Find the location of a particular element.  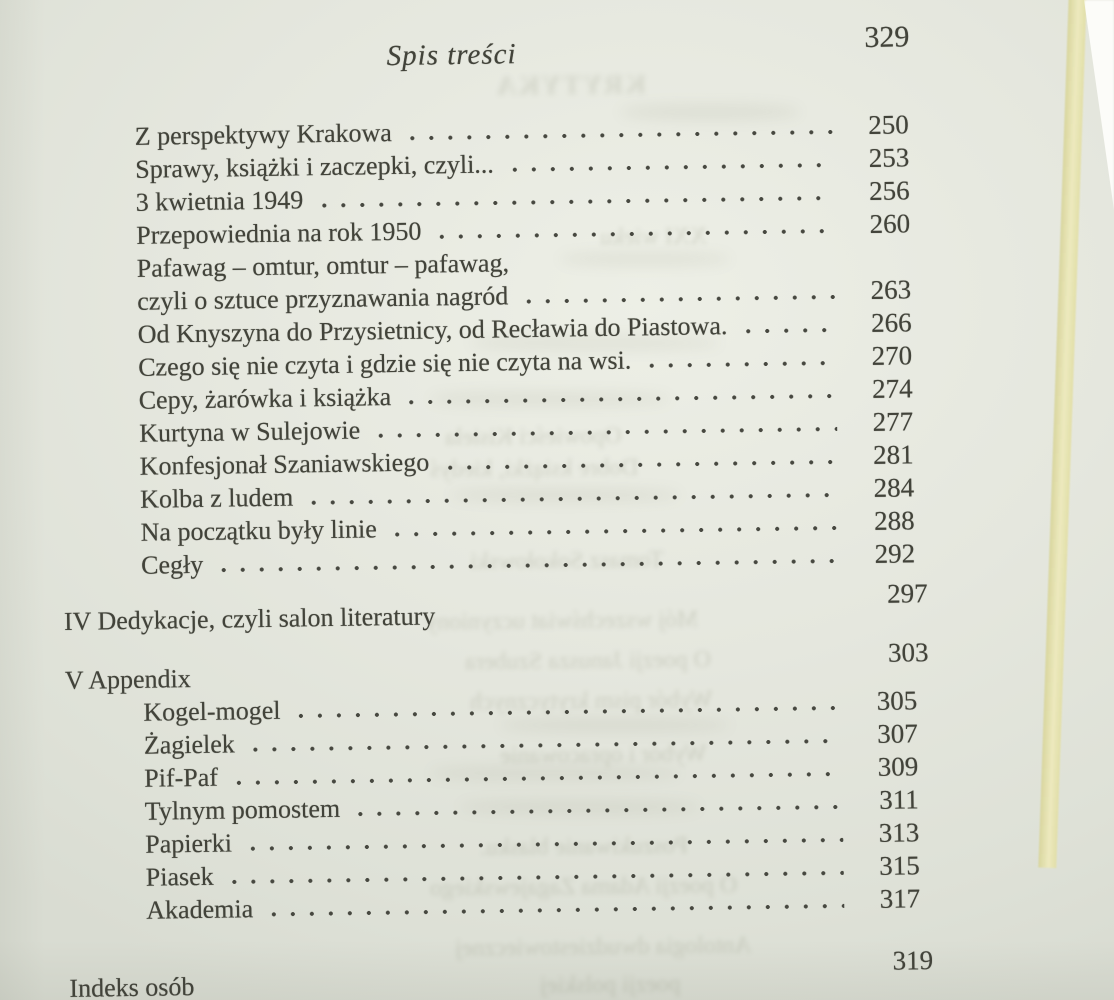

toc-page-number: 292 is located at coordinates (895, 553).